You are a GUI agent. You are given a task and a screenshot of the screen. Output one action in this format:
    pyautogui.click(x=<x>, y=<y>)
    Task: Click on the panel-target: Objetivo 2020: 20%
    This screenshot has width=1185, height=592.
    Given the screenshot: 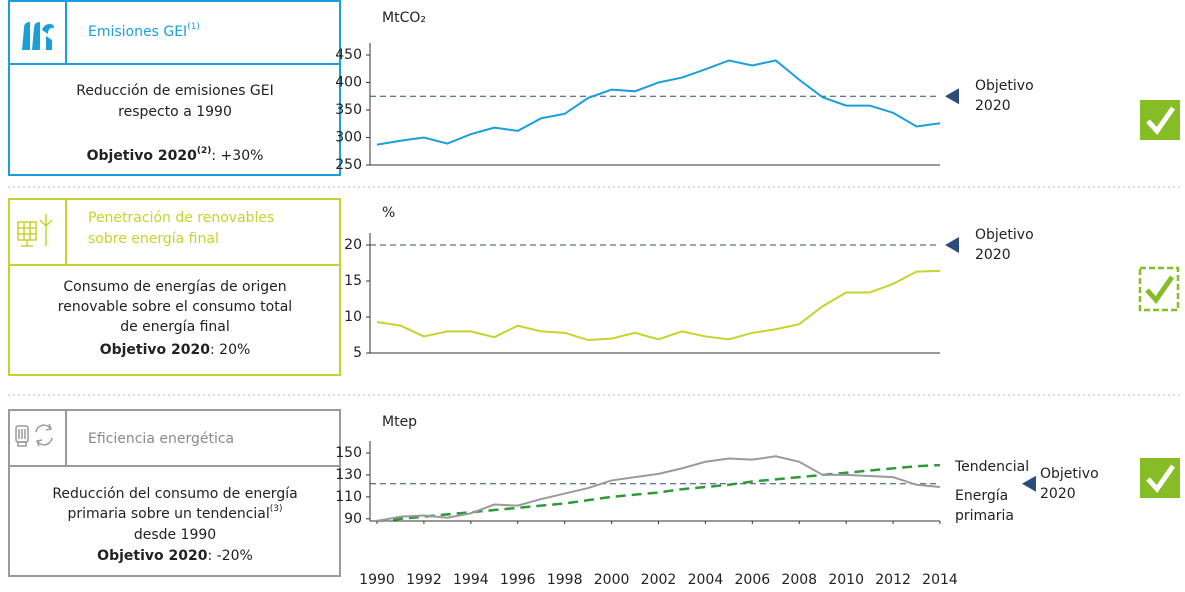 What is the action you would take?
    pyautogui.click(x=175, y=350)
    